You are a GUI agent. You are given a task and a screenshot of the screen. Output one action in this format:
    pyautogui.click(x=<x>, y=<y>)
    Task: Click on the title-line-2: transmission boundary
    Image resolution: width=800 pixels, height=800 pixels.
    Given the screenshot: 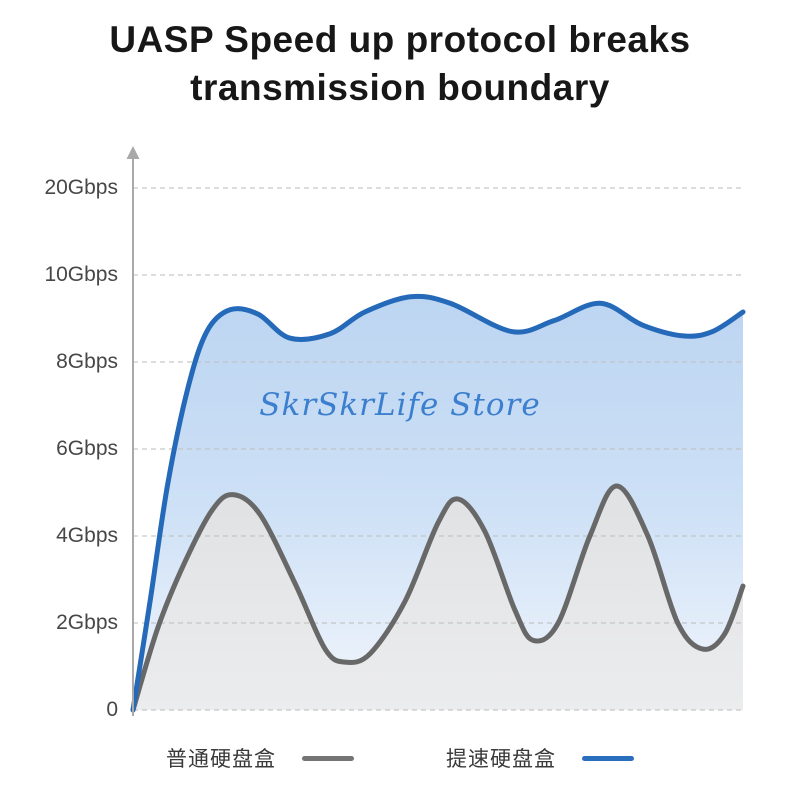 What is the action you would take?
    pyautogui.click(x=400, y=87)
    